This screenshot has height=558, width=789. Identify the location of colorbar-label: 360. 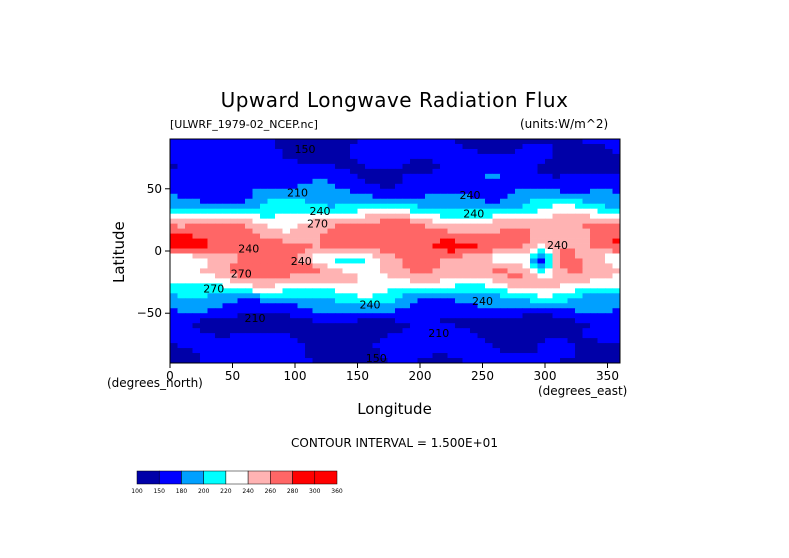
(337, 491).